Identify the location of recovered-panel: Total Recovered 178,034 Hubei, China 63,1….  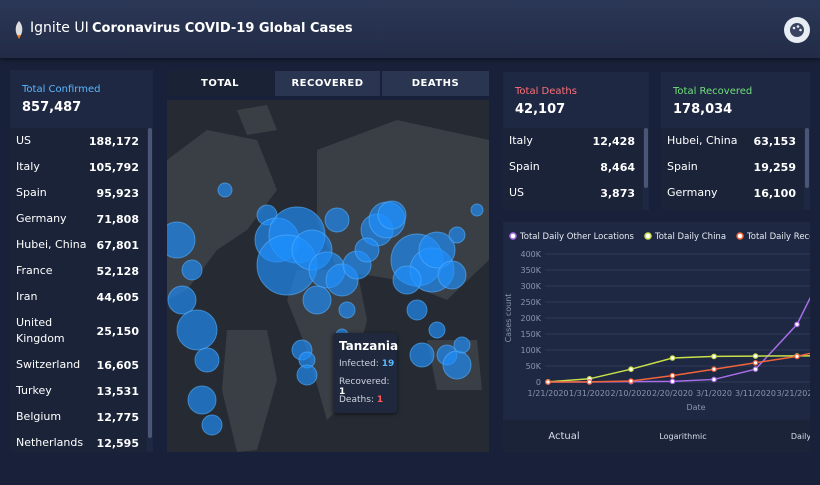
(735, 141).